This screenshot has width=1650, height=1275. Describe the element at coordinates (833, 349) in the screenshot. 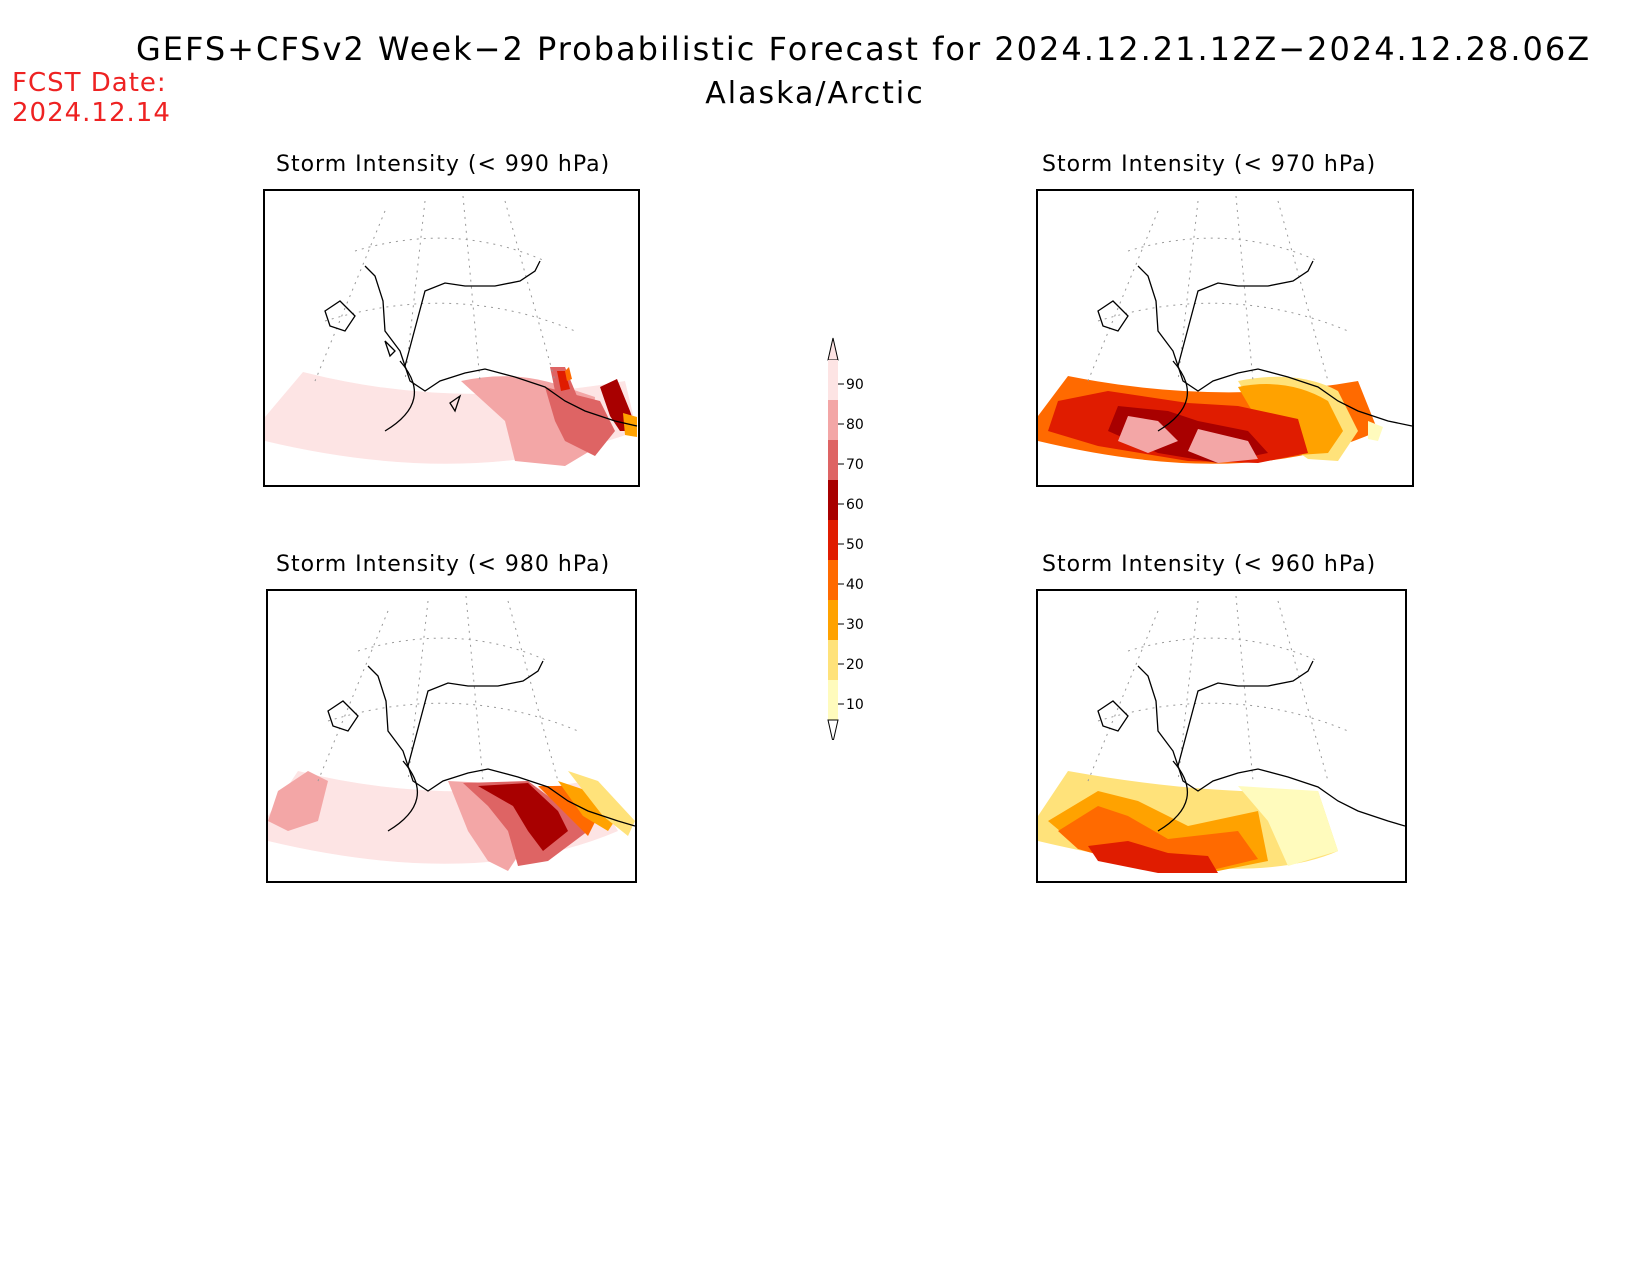

I see `colorbar-top-triangle` at that location.